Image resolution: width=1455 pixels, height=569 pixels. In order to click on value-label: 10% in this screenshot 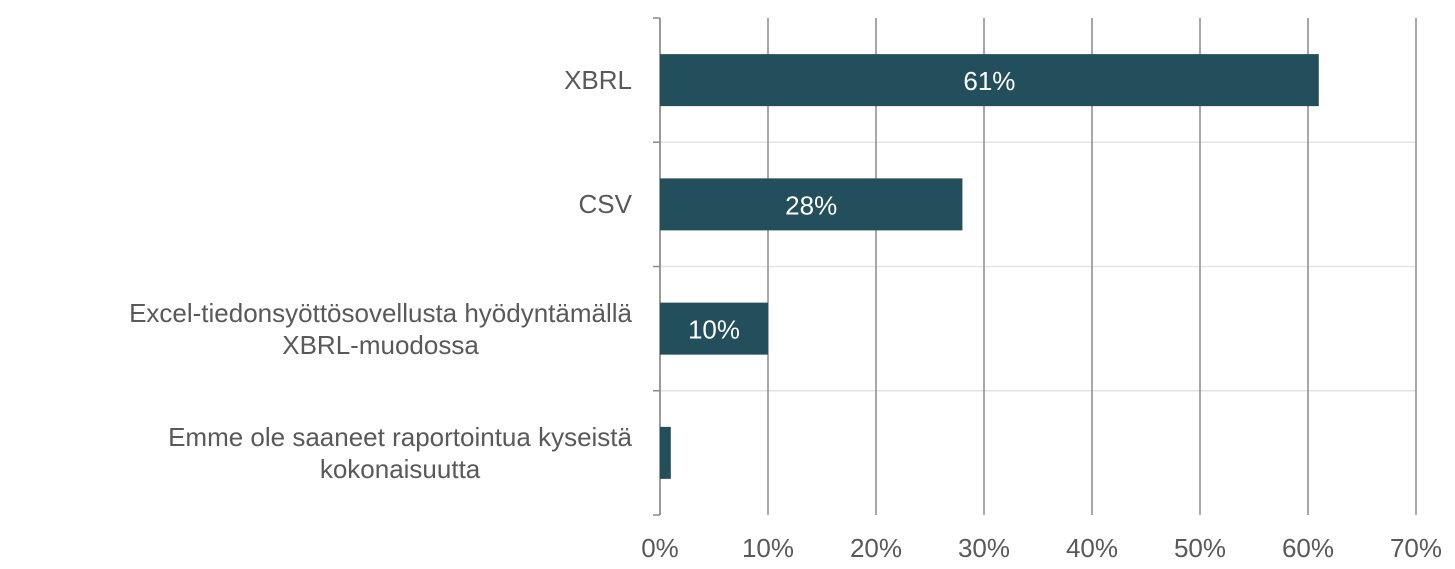, I will do `click(714, 330)`.